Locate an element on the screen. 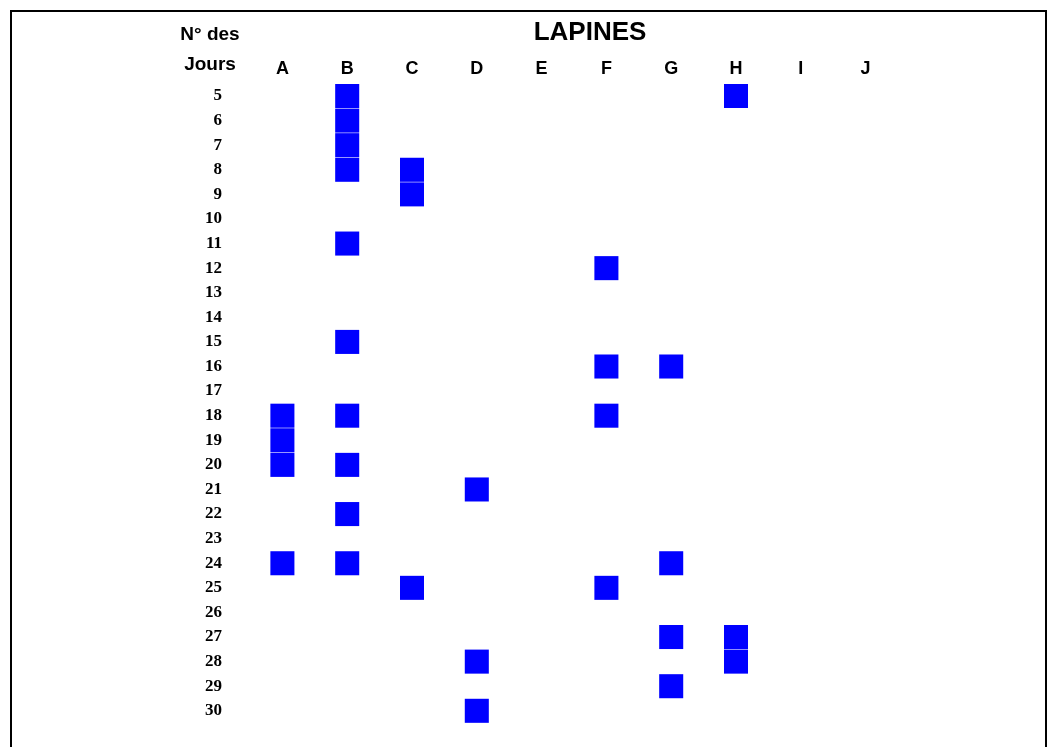 The height and width of the screenshot is (749, 1049). y-tick-label: 7 is located at coordinates (218, 144).